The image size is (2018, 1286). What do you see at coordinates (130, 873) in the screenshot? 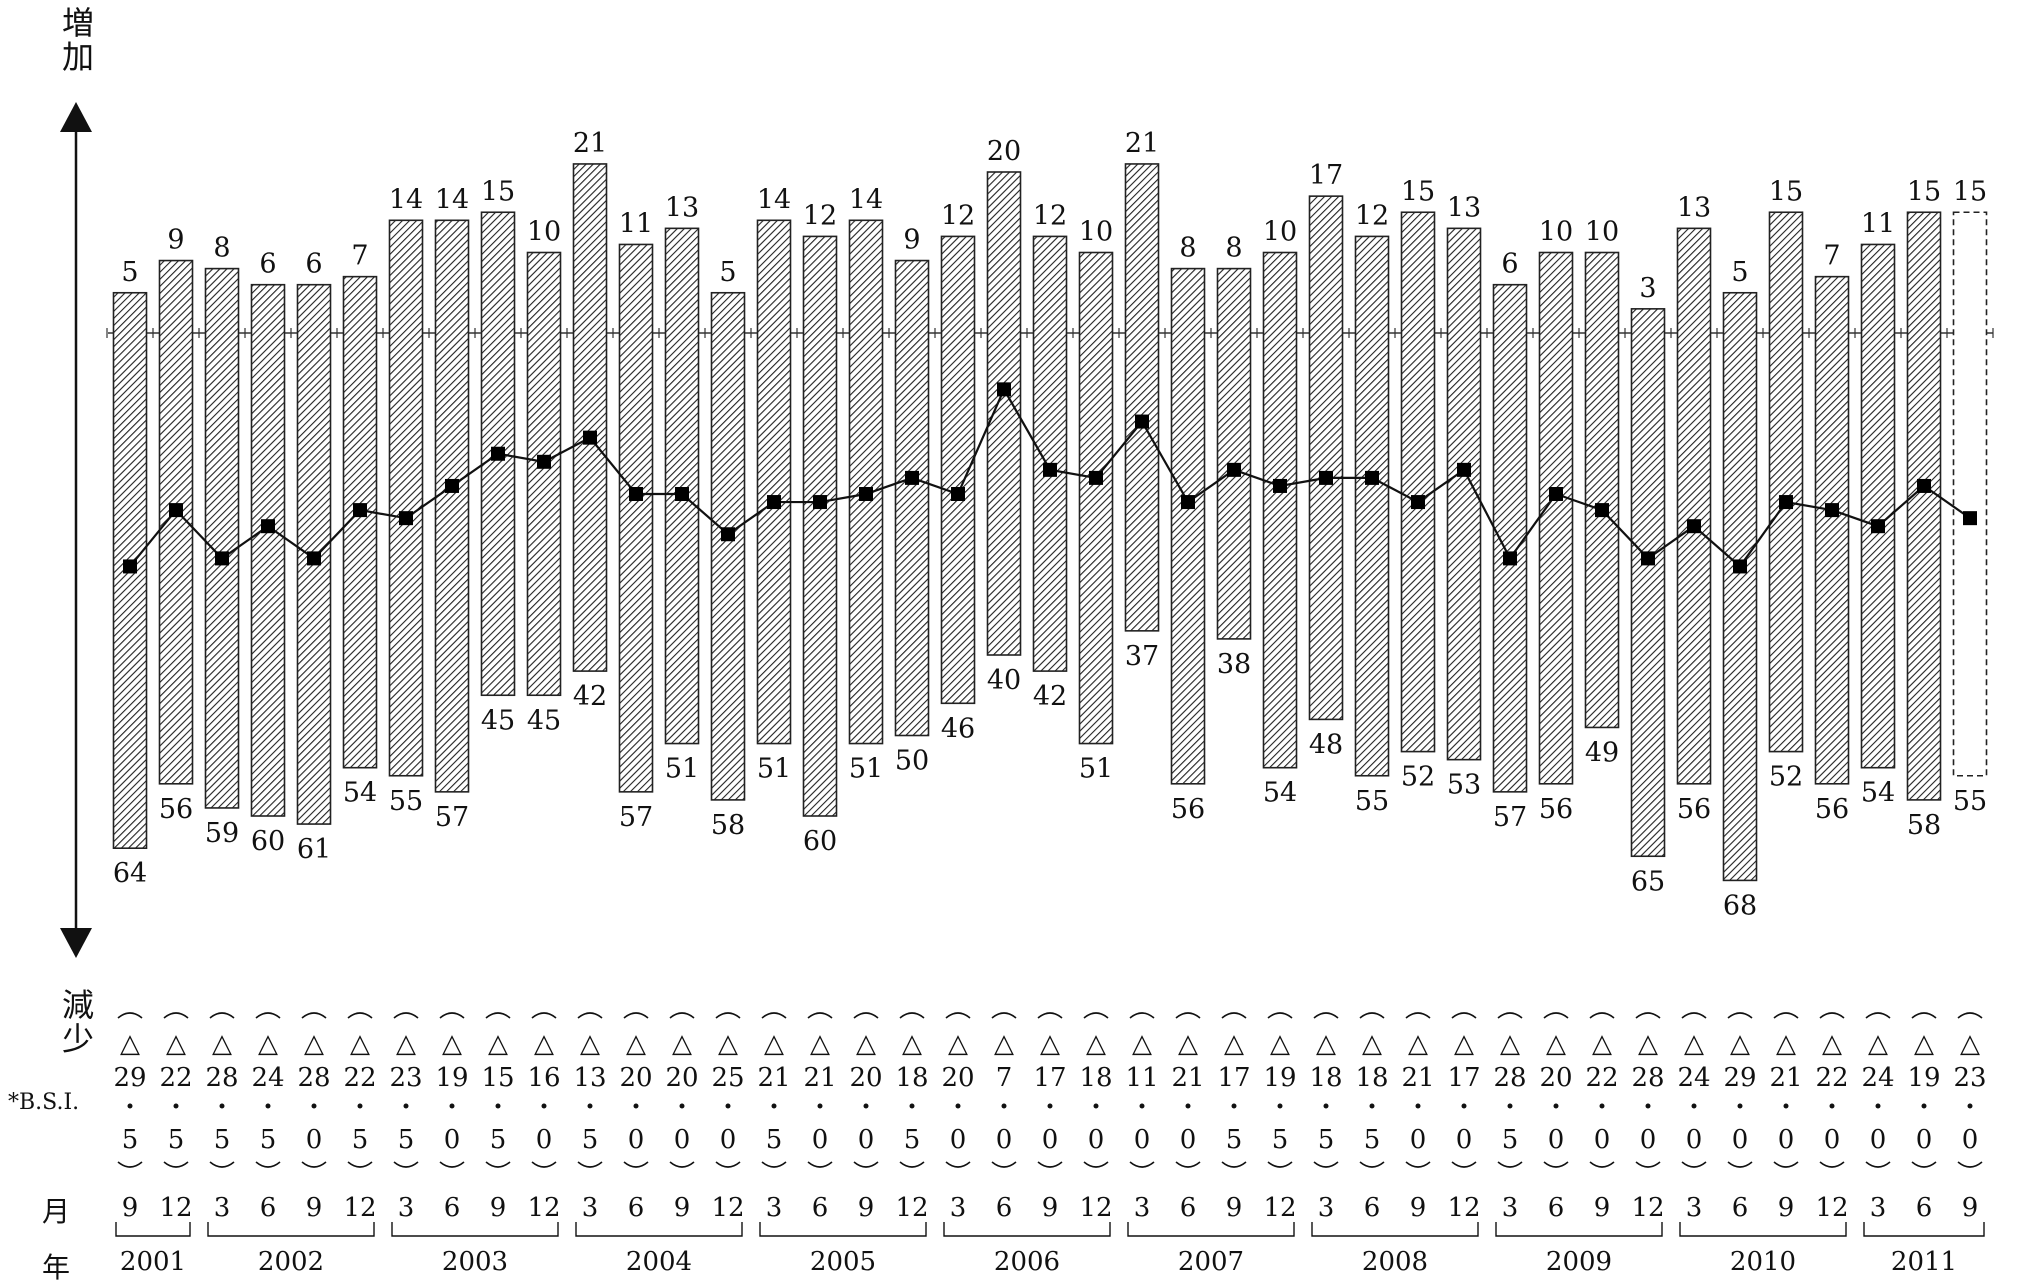
I see `decrease-value-label: 64` at bounding box center [130, 873].